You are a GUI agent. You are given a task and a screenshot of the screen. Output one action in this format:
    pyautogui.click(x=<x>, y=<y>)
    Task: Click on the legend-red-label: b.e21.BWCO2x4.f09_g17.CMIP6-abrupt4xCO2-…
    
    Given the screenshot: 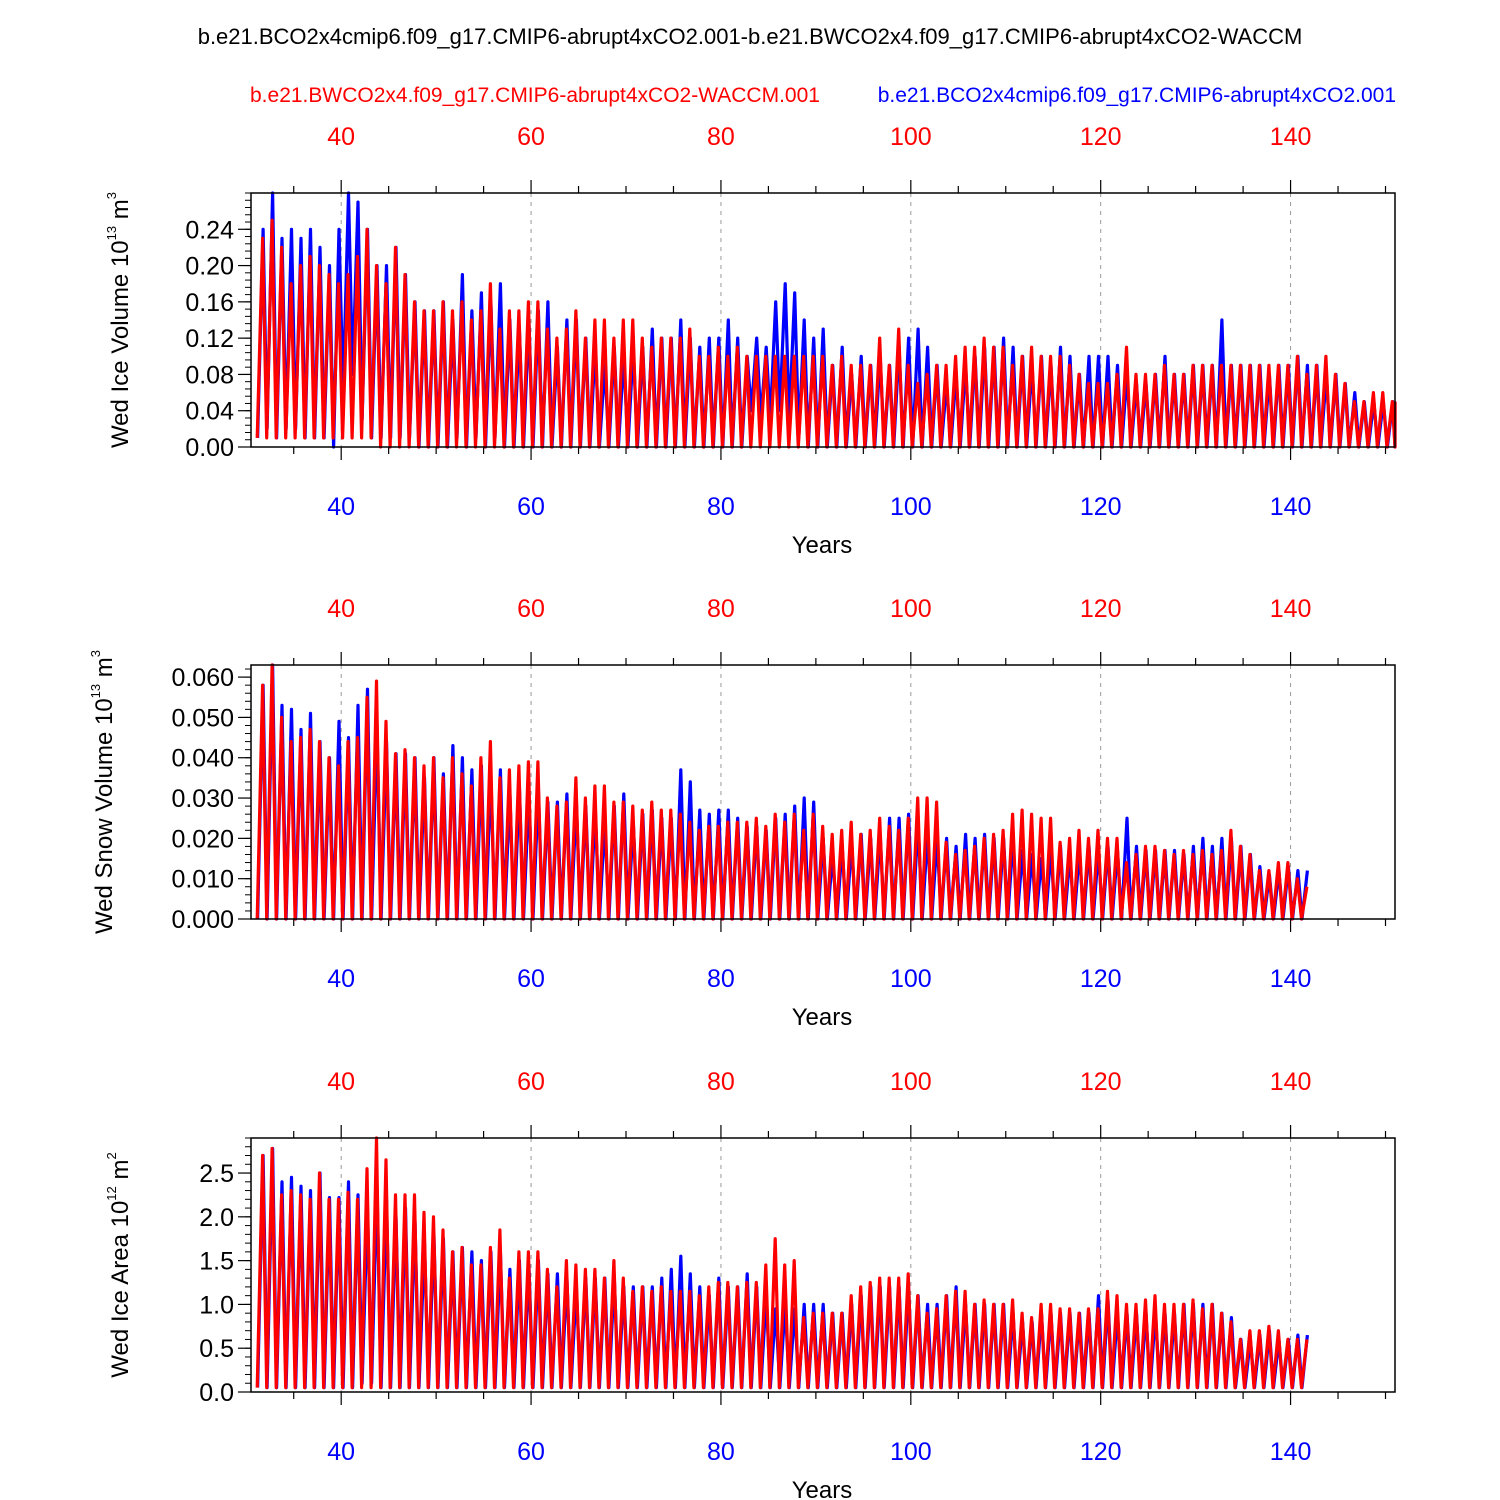 What is the action you would take?
    pyautogui.click(x=535, y=95)
    